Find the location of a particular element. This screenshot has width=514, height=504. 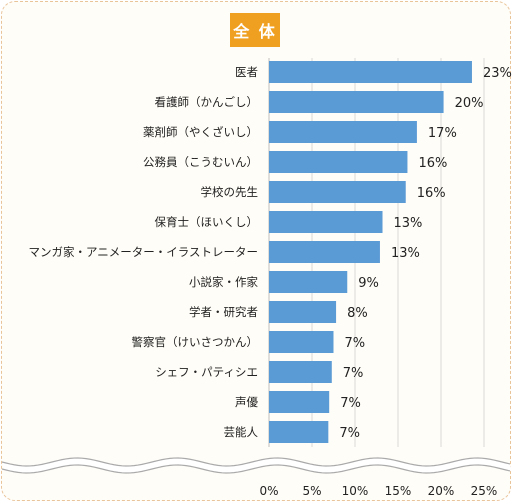

category-label: 医者 is located at coordinates (246, 72).